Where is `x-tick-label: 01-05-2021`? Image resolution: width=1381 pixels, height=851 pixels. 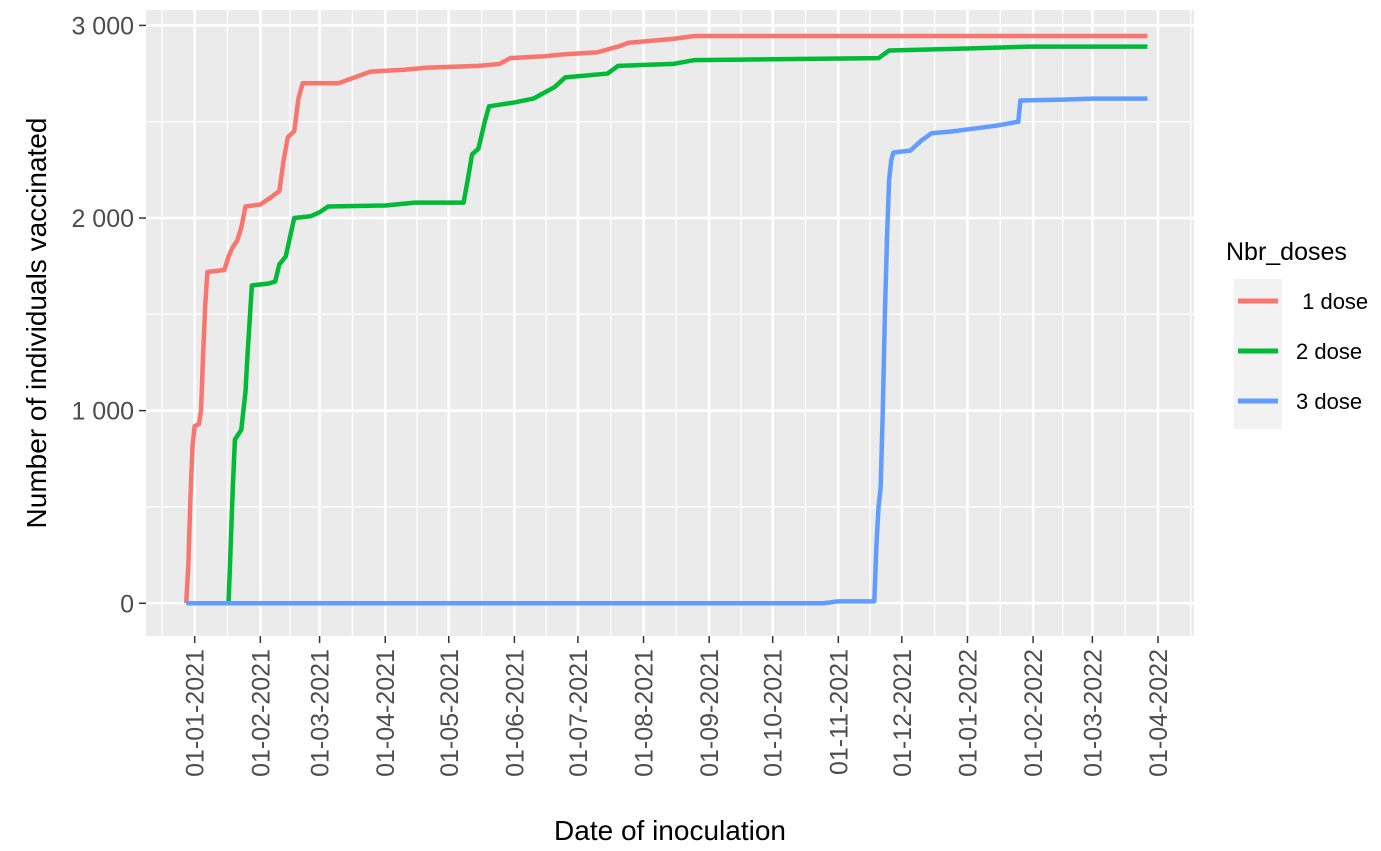 x-tick-label: 01-05-2021 is located at coordinates (450, 713).